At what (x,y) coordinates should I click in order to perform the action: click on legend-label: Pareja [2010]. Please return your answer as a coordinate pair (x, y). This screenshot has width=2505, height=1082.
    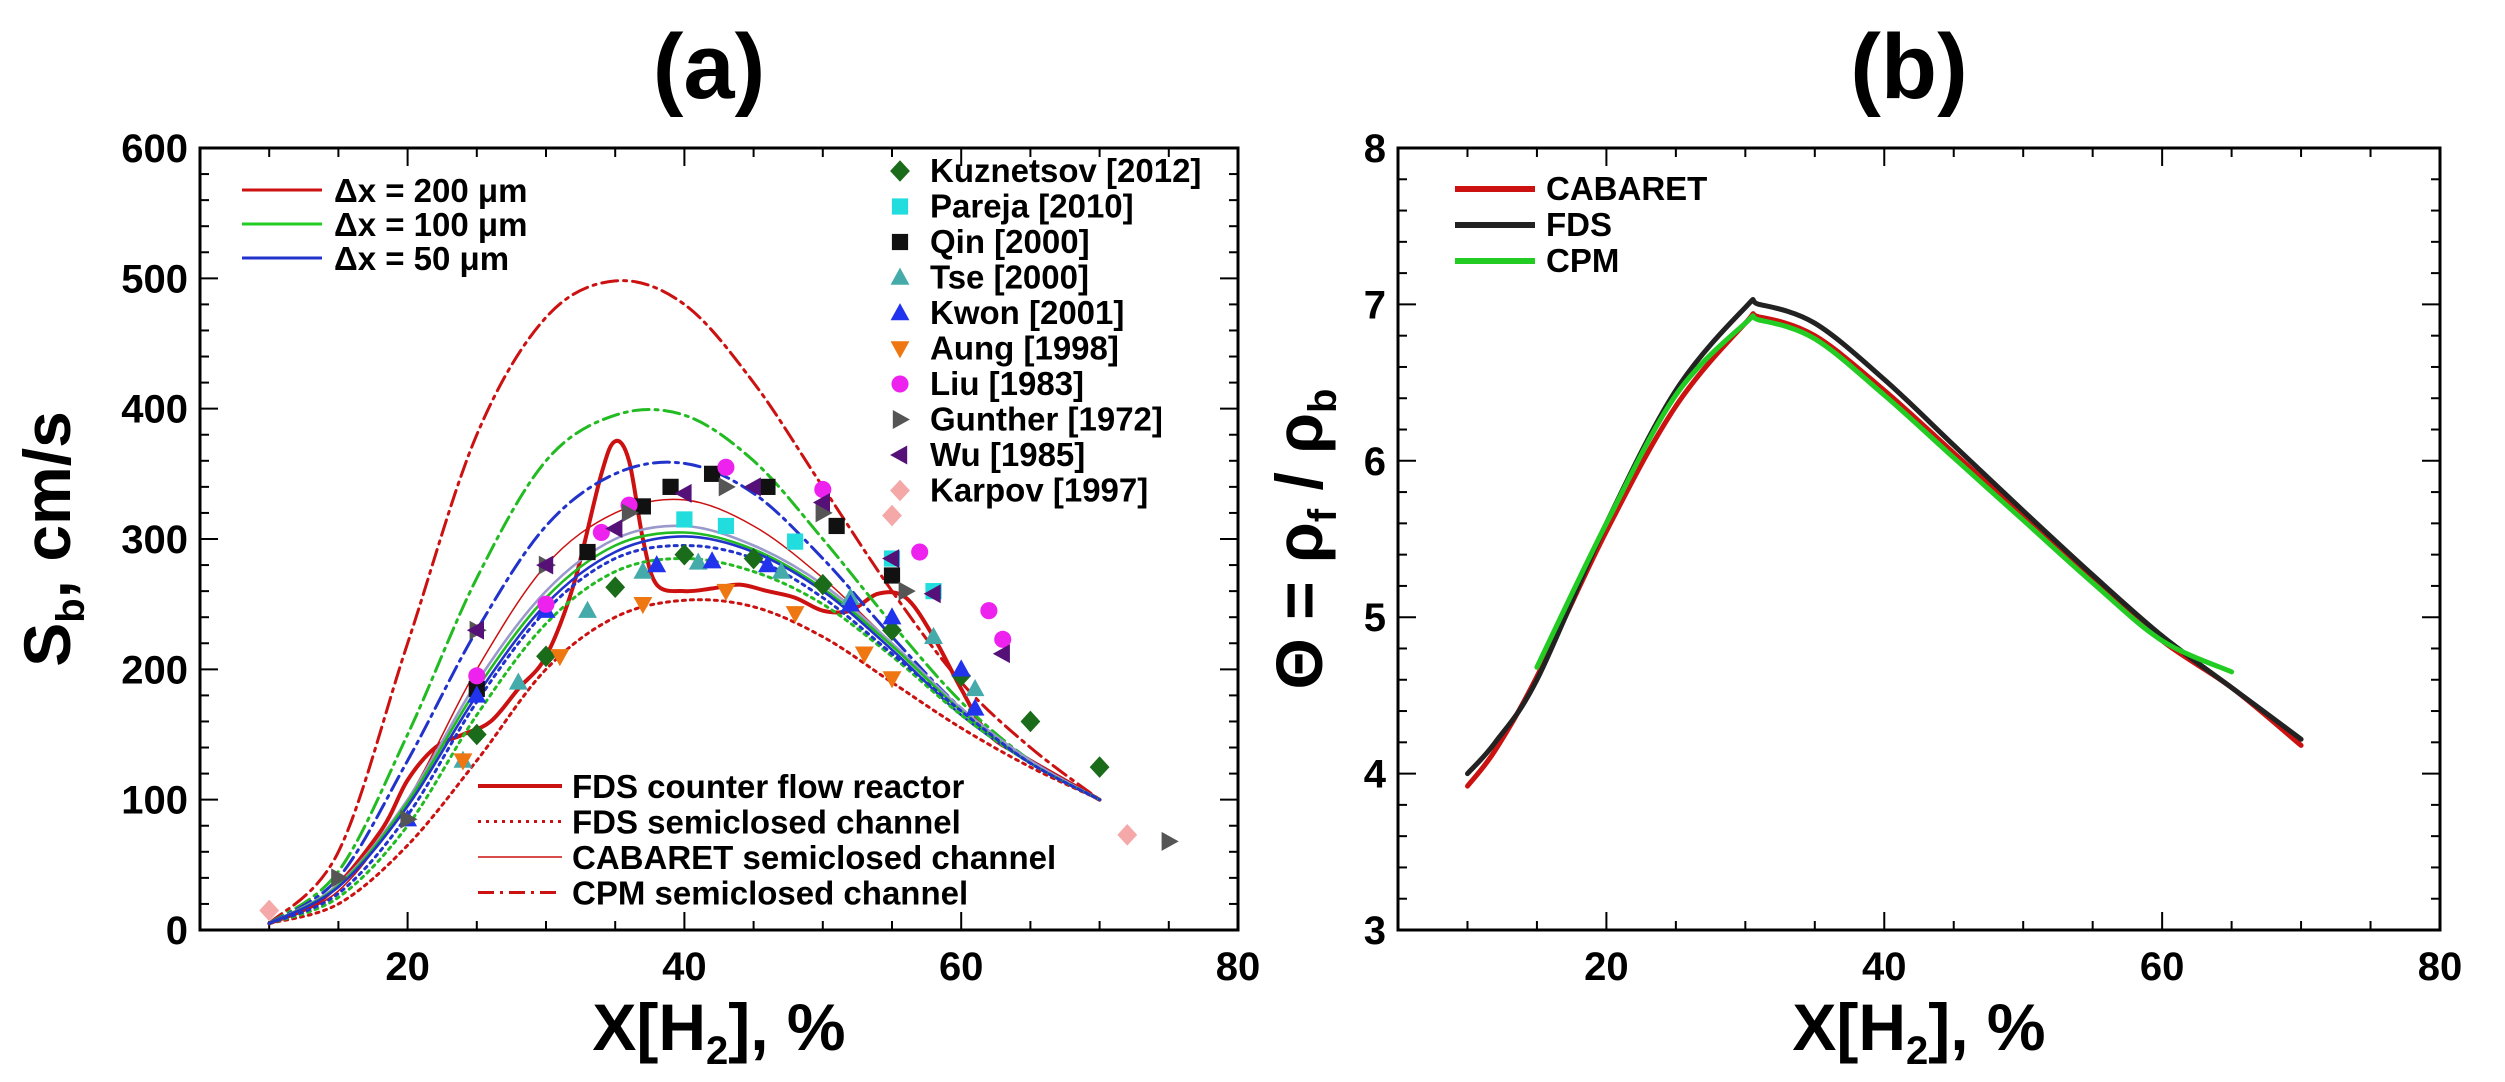
    Looking at the image, I should click on (1032, 206).